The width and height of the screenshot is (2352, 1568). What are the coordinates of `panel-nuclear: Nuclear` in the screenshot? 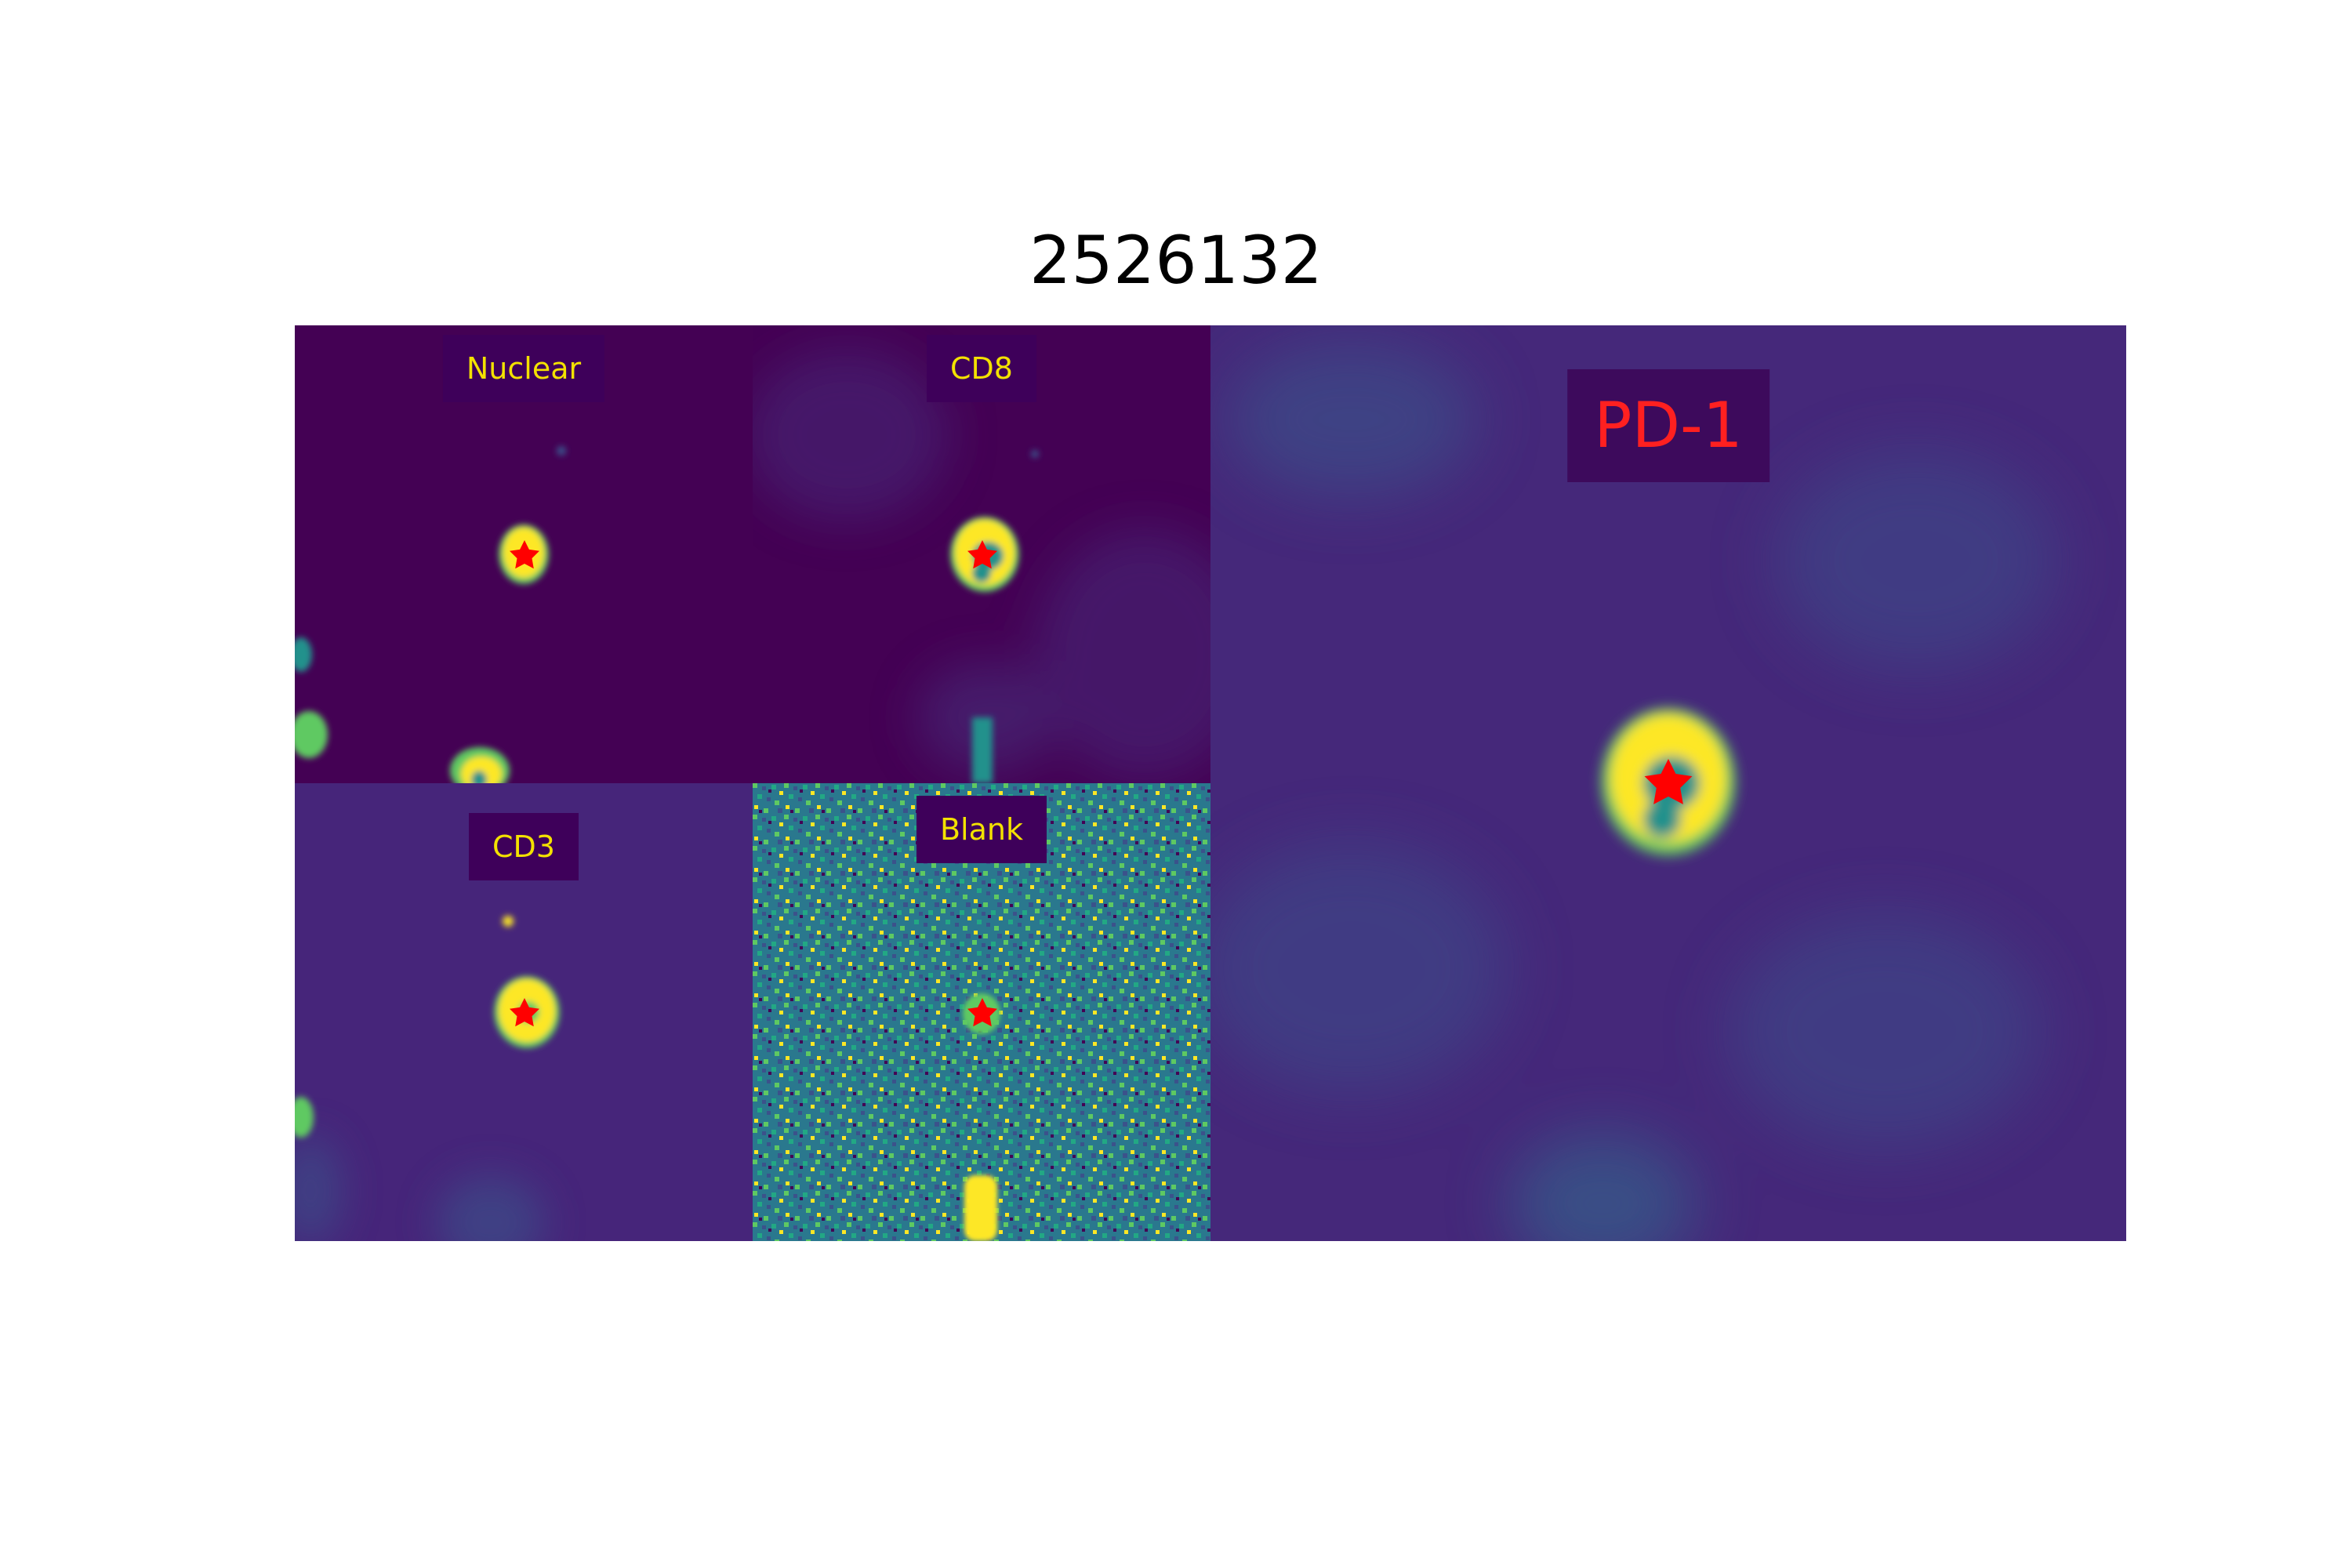 It's located at (524, 554).